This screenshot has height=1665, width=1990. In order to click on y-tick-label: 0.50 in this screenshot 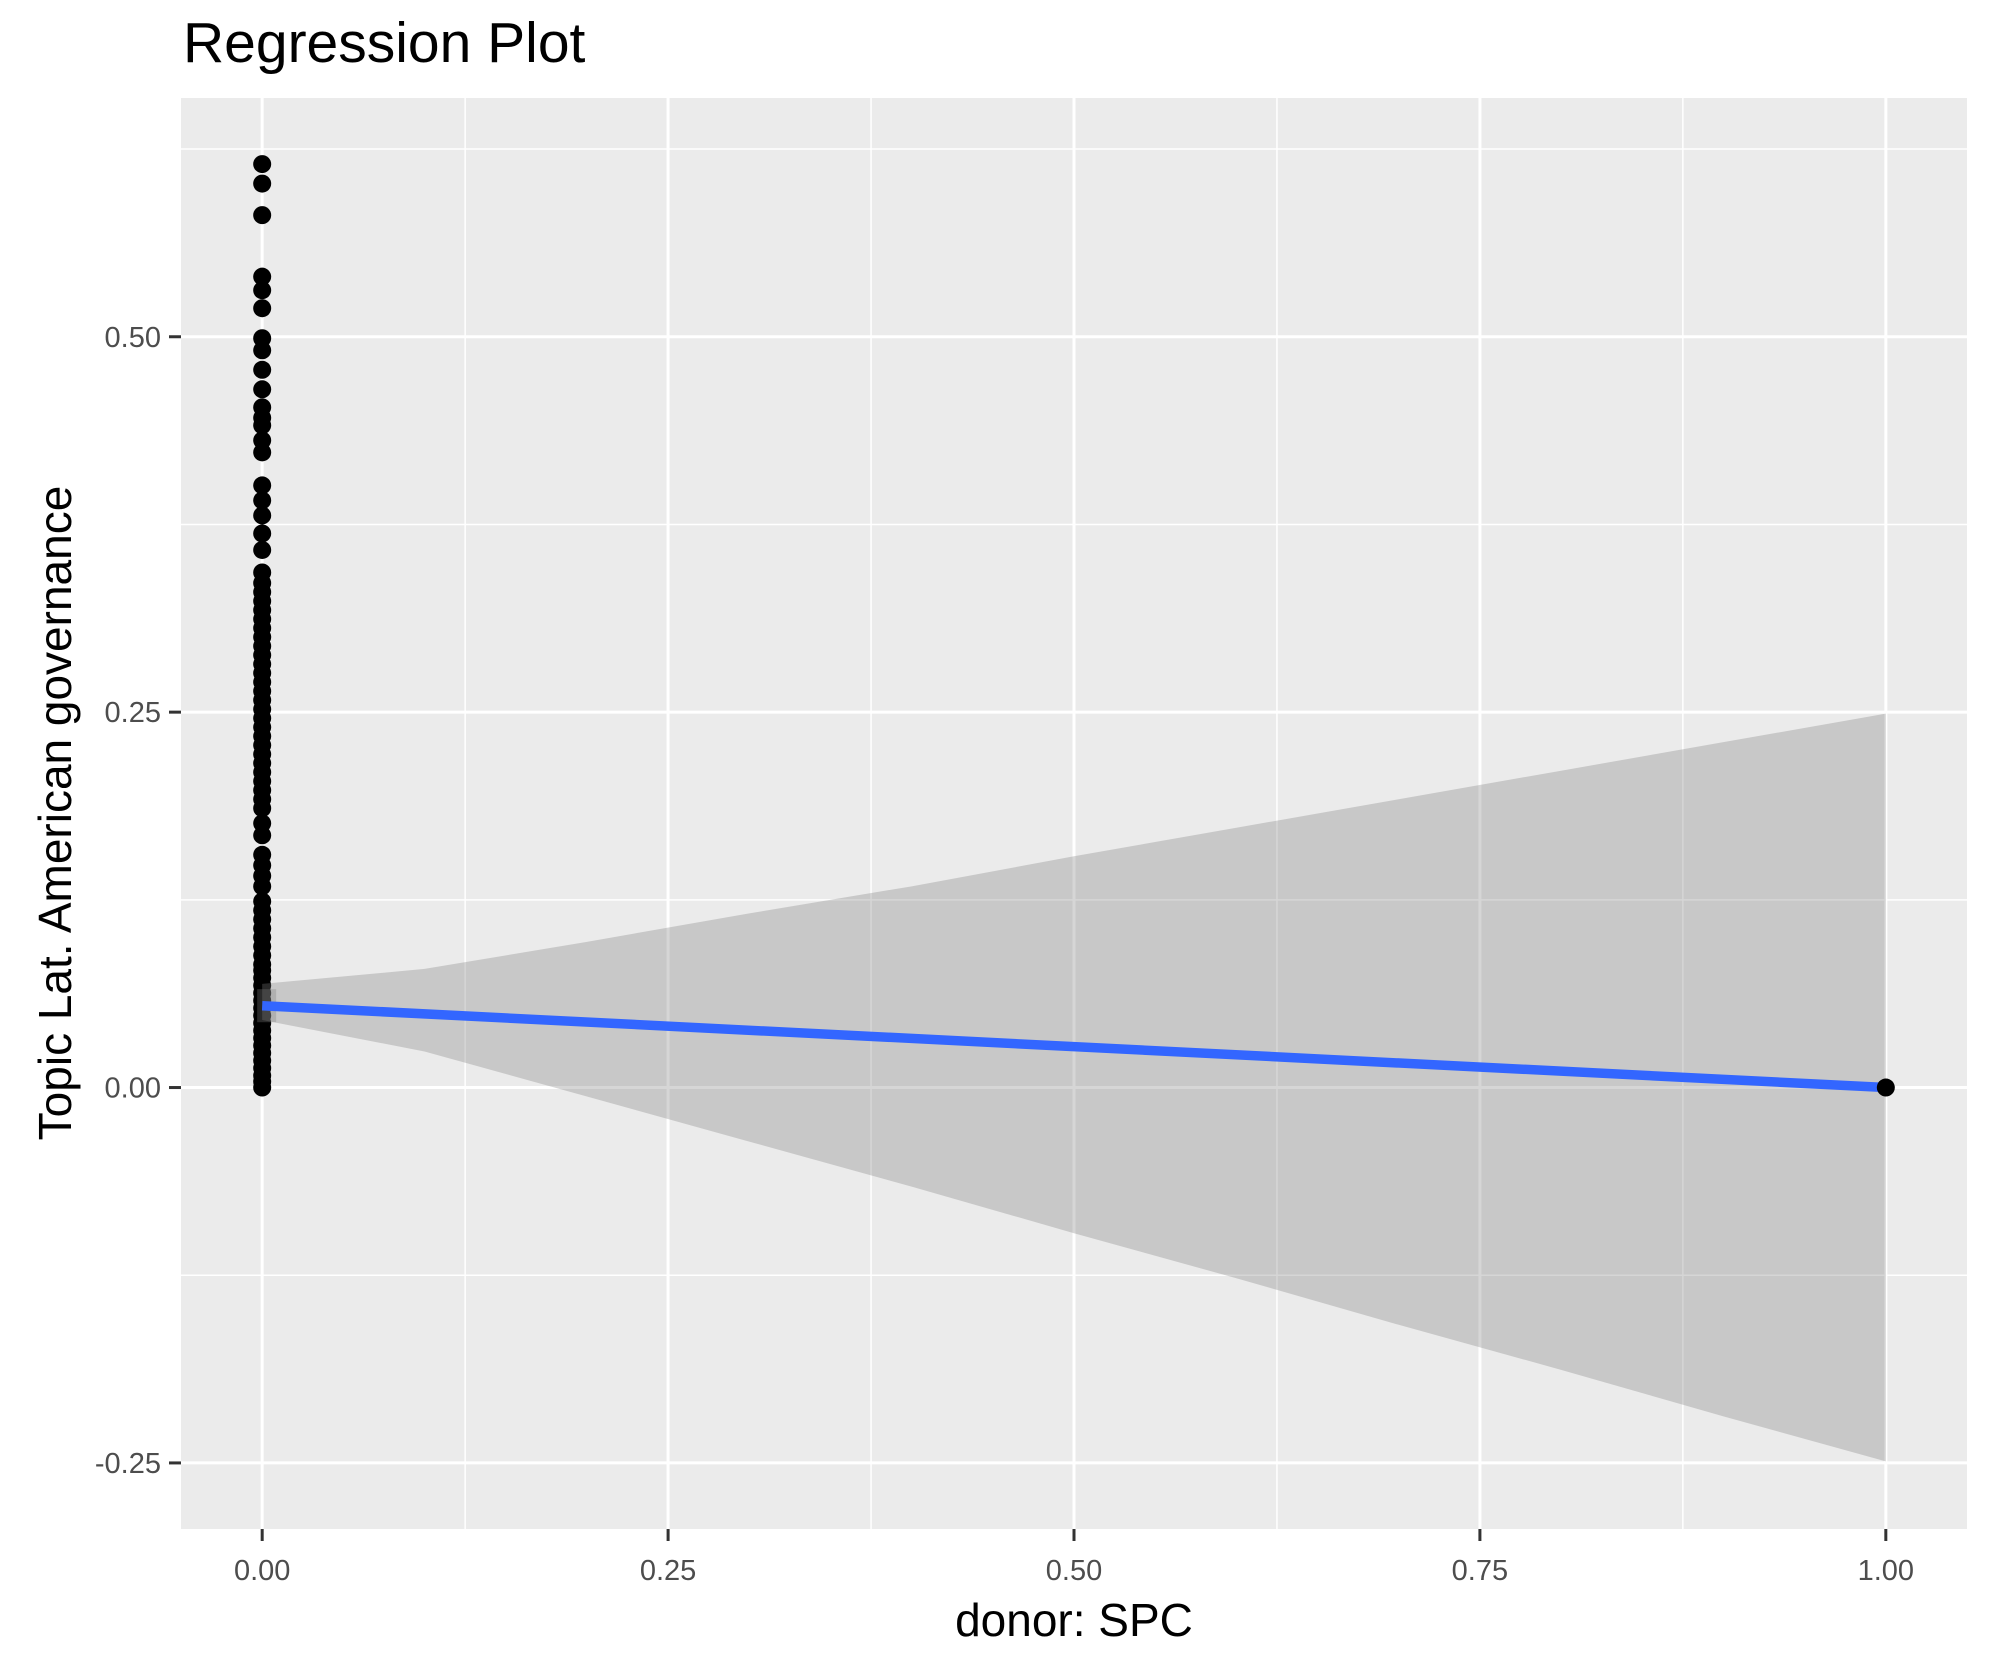, I will do `click(133, 338)`.